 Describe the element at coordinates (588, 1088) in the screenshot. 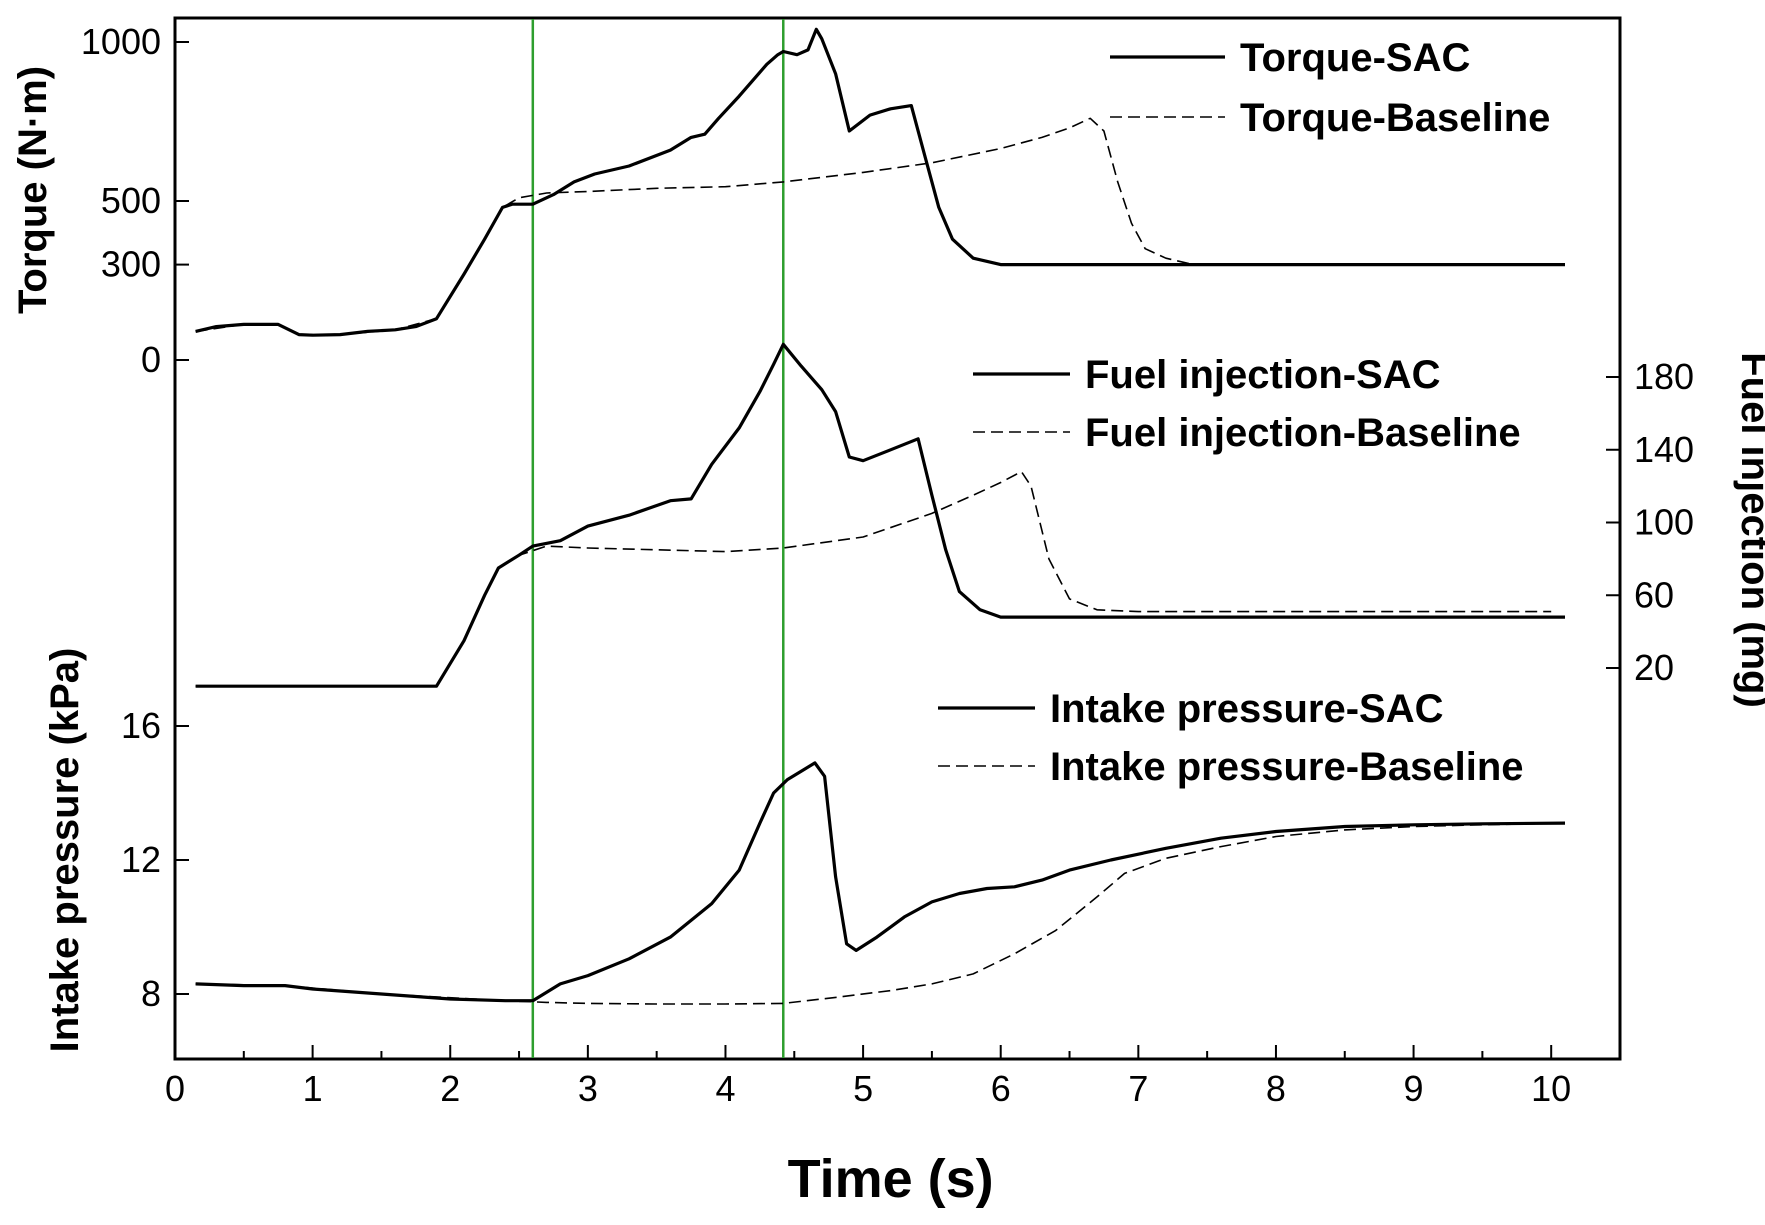

I see `x-tick-label: 3` at that location.